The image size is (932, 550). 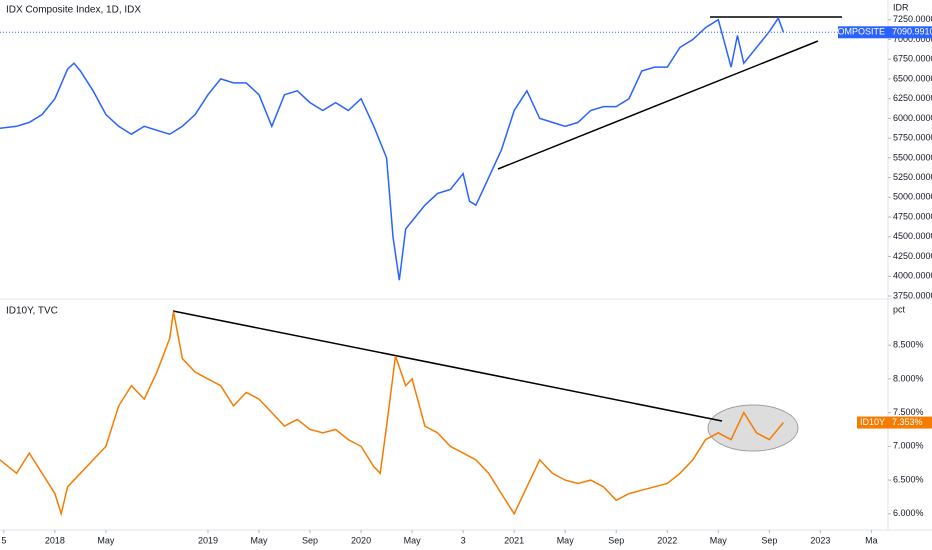 I want to click on x-tick-label: Ma, so click(x=871, y=540).